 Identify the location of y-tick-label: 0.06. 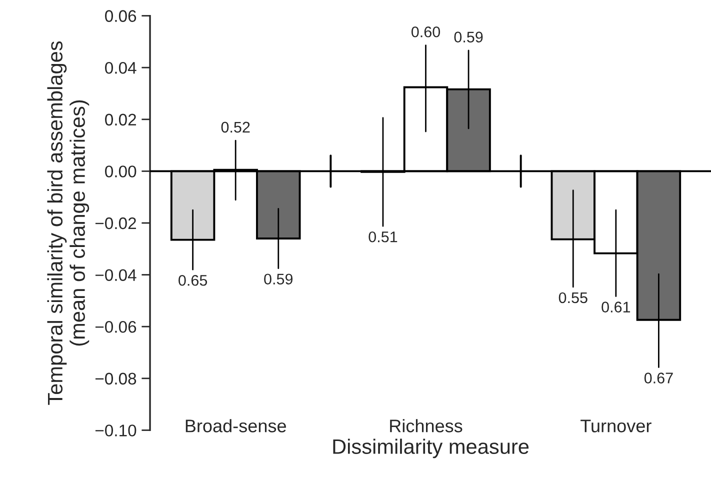
(120, 16).